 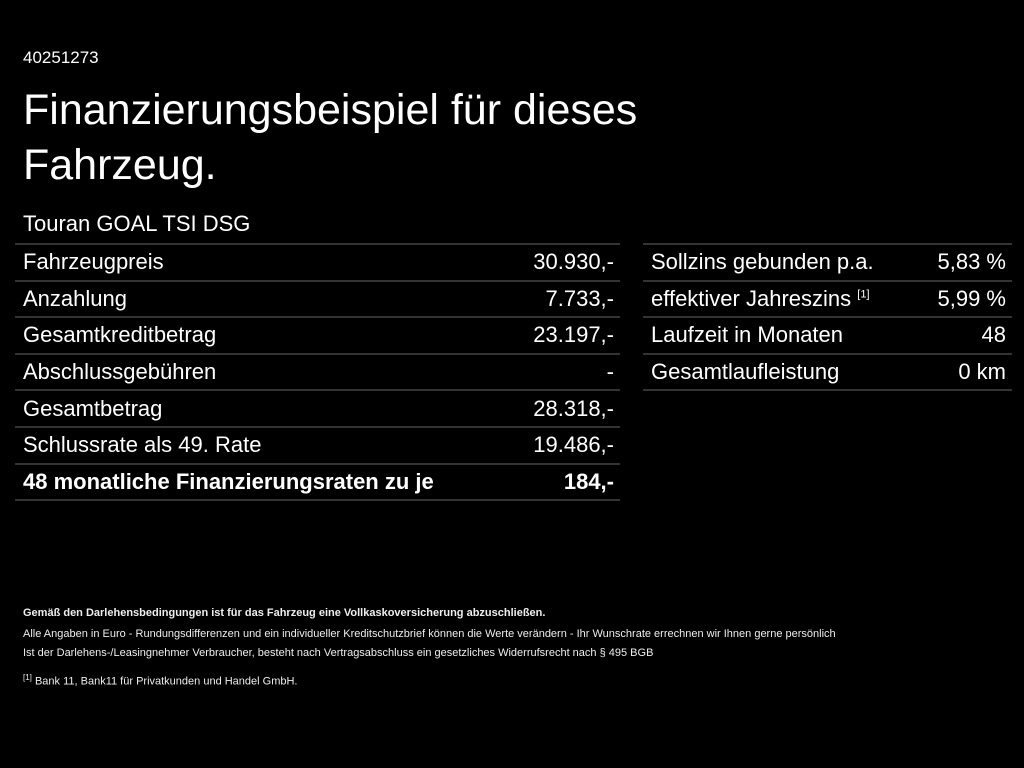 I want to click on table-row: Gesamtbetrag 28.318,-, so click(x=317, y=407).